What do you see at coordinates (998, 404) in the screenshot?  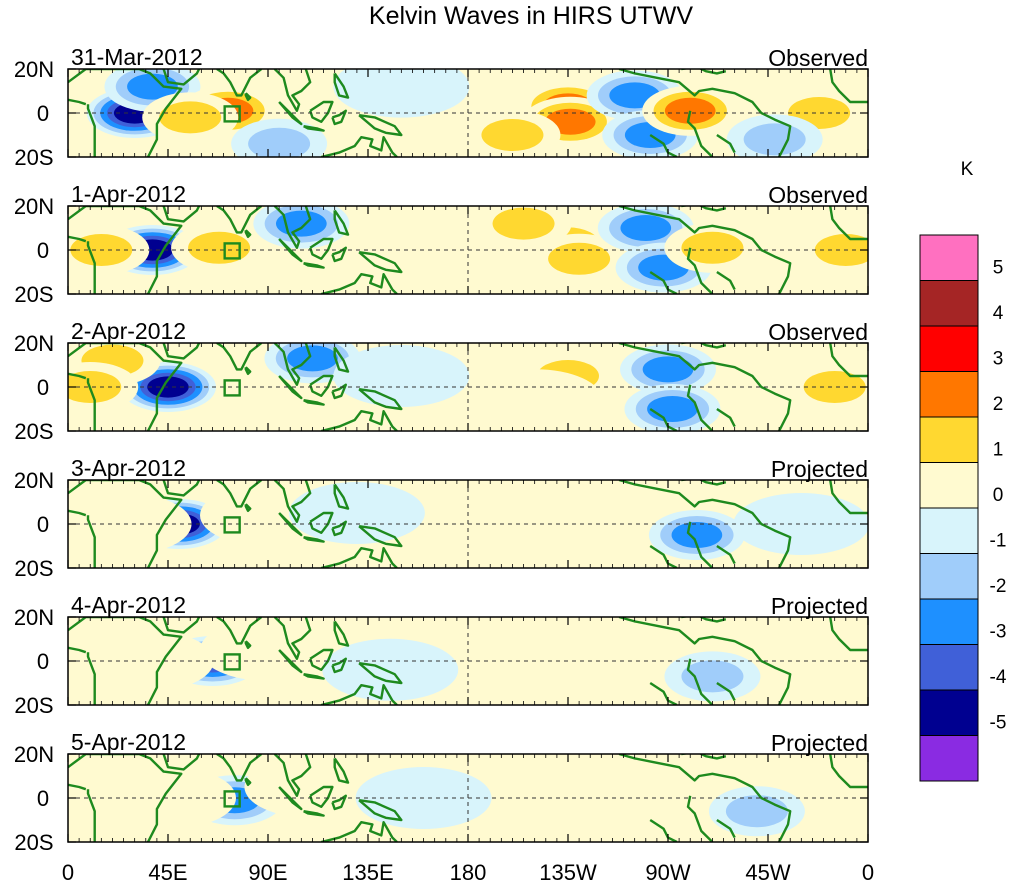 I see `colorbar-label: 2` at bounding box center [998, 404].